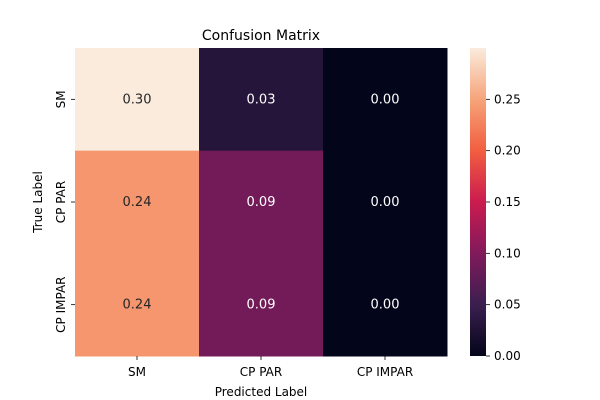 The image size is (600, 400). What do you see at coordinates (507, 151) in the screenshot?
I see `colorbar-tick-label: 0.20` at bounding box center [507, 151].